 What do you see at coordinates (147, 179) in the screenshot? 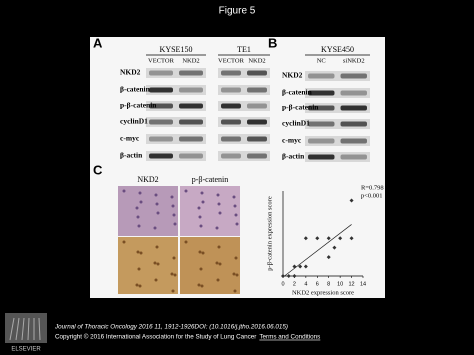
I see `image-title: NKD2` at bounding box center [147, 179].